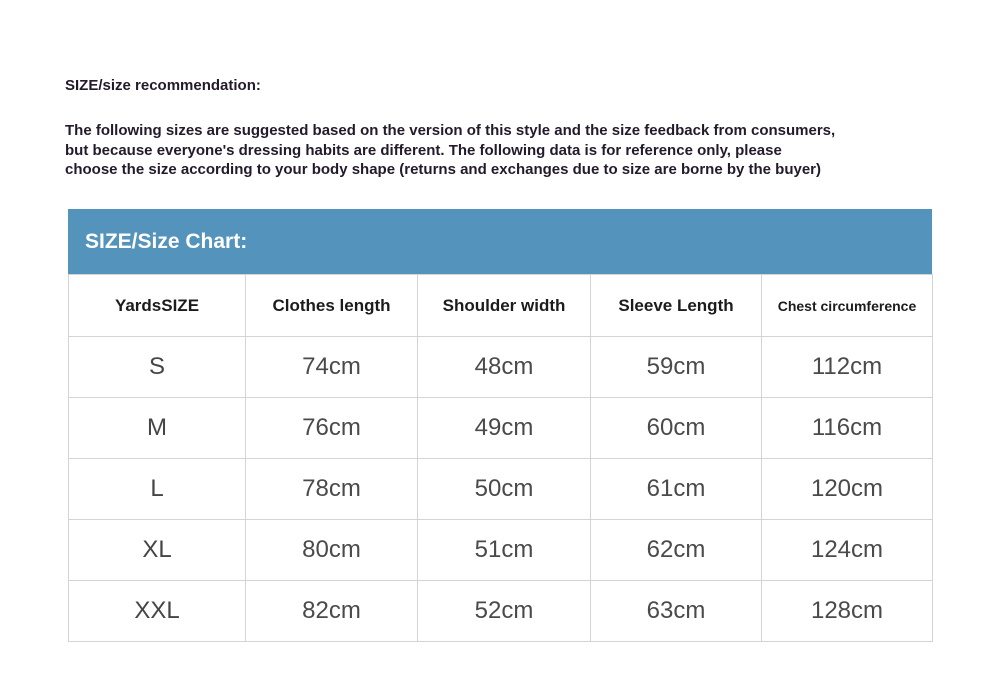  What do you see at coordinates (676, 611) in the screenshot?
I see `sleeve-length-cell: 63cm` at bounding box center [676, 611].